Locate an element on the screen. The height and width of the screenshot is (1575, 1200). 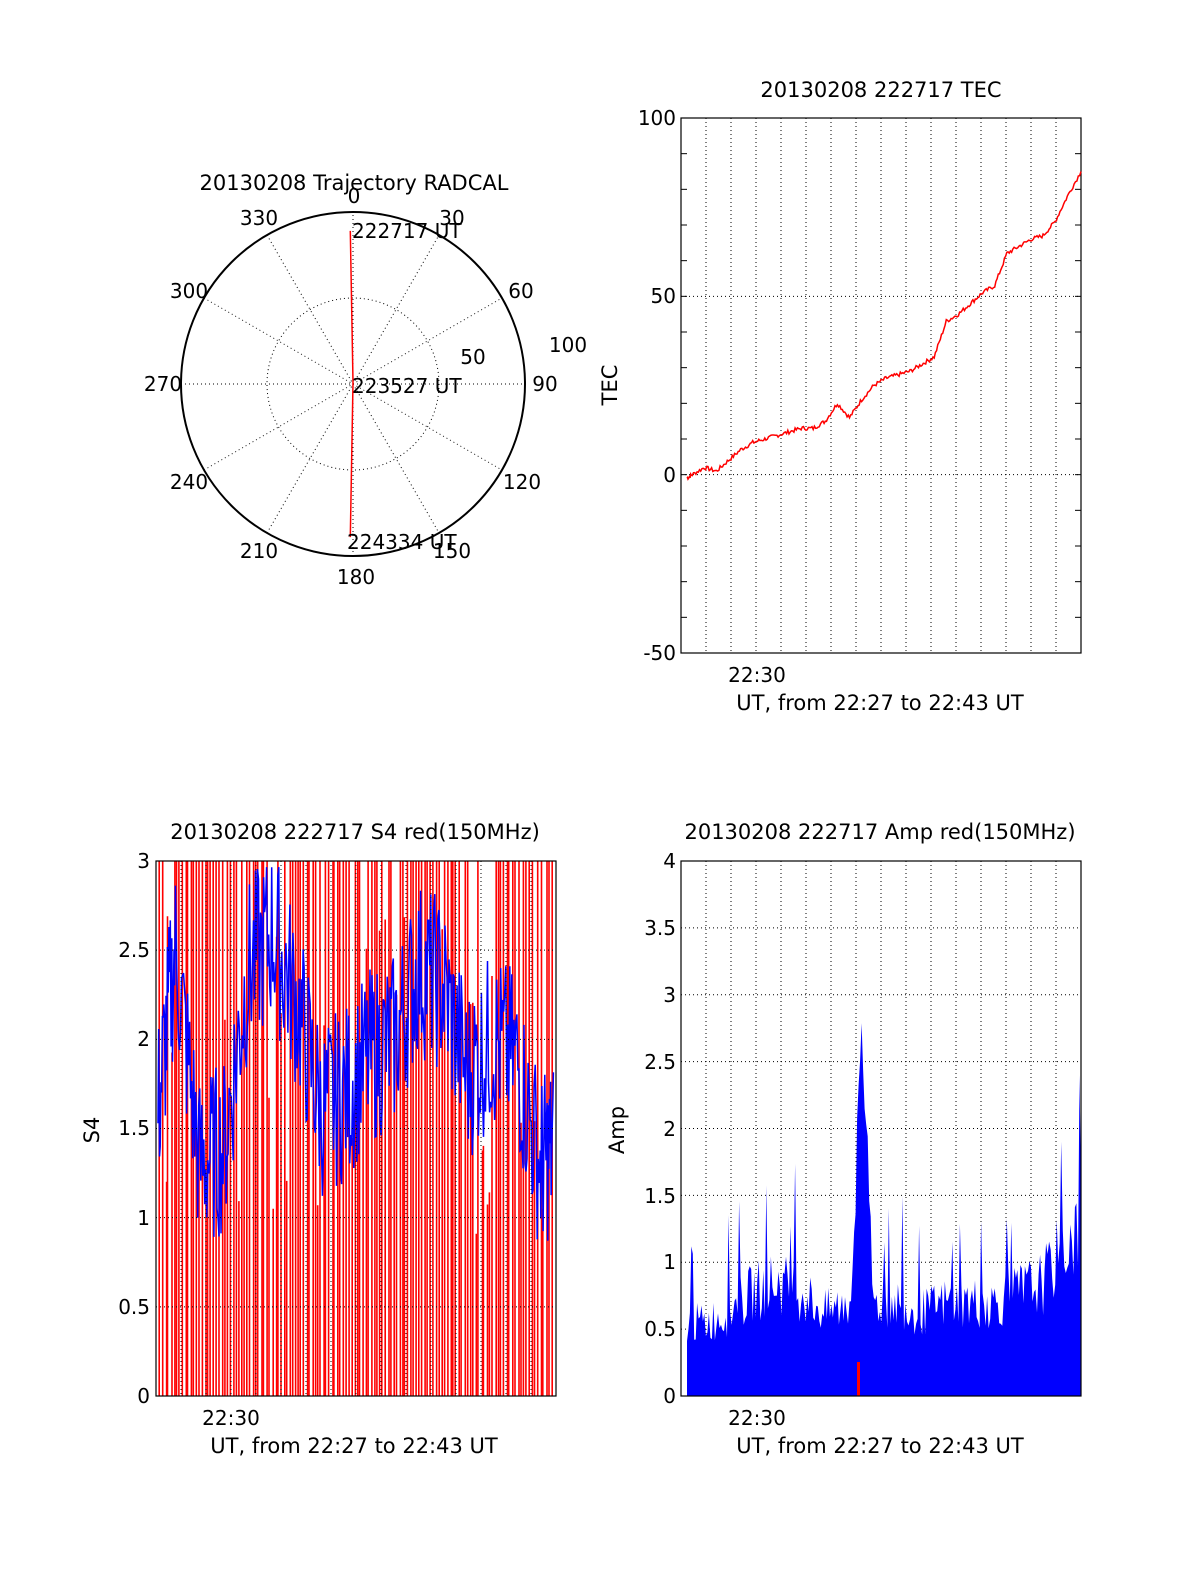
az-label-210: 210 is located at coordinates (259, 551).